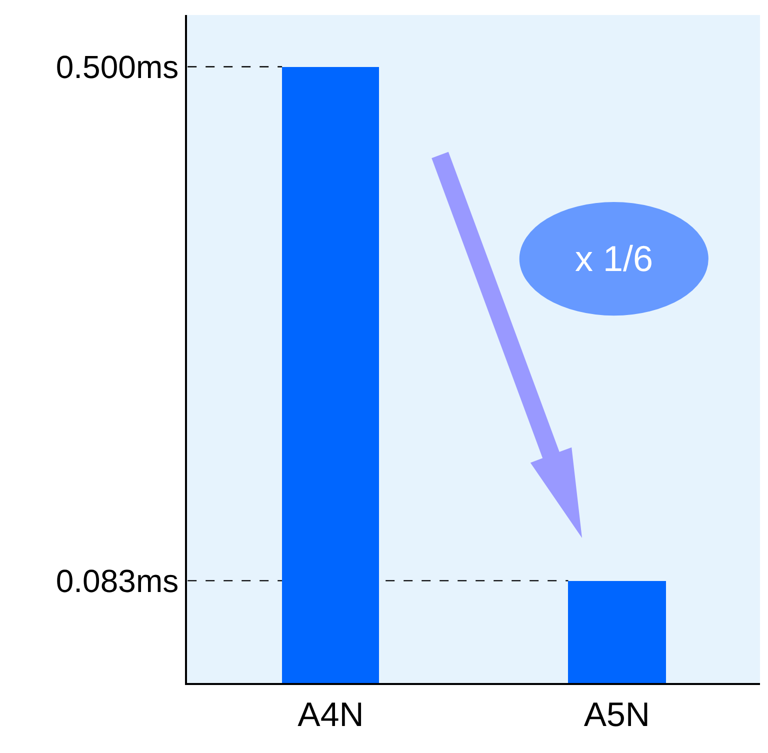  Describe the element at coordinates (331, 715) in the screenshot. I see `x-tick-label: A4N` at that location.